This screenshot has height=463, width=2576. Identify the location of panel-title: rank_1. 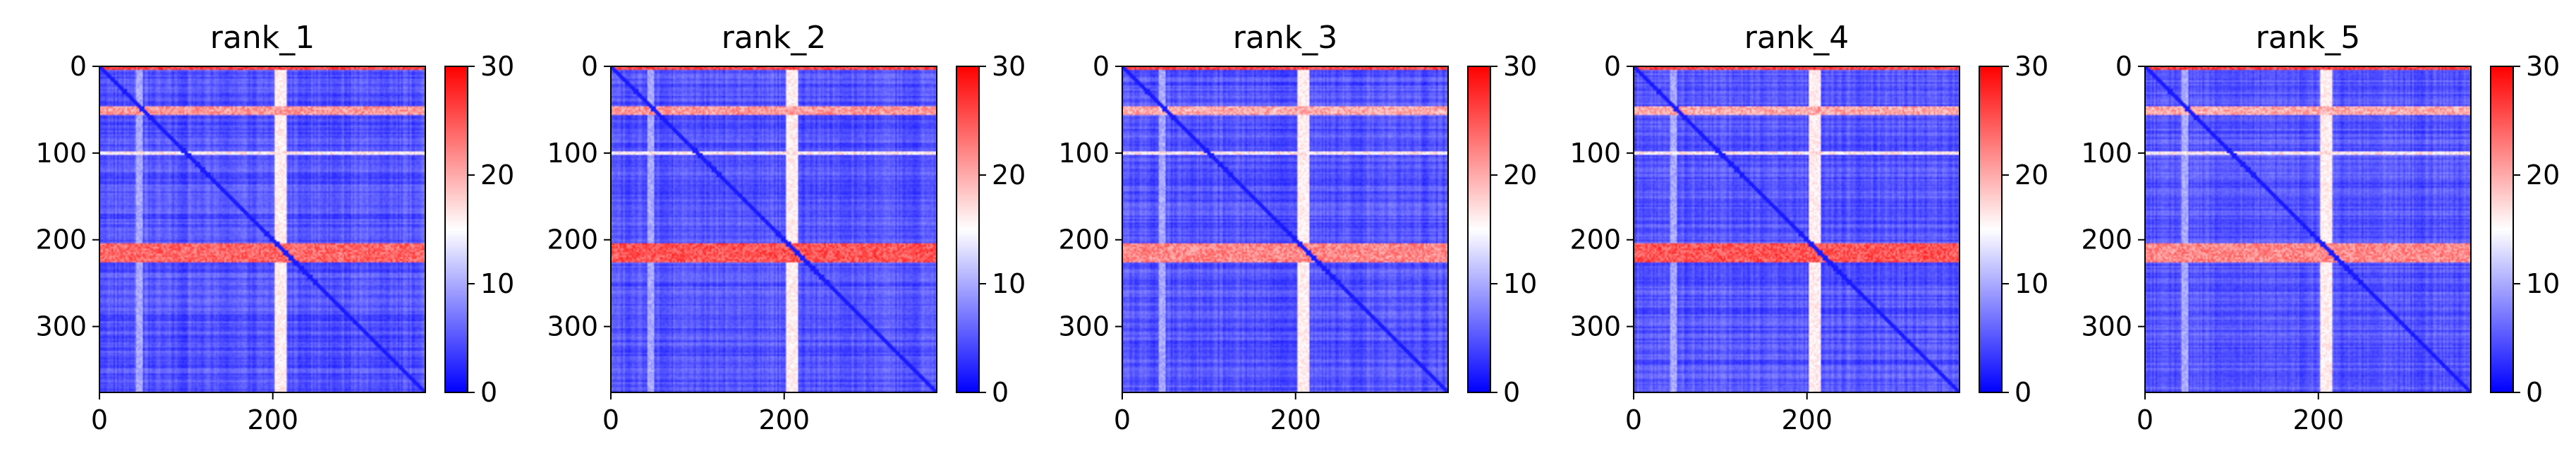
(262, 38).